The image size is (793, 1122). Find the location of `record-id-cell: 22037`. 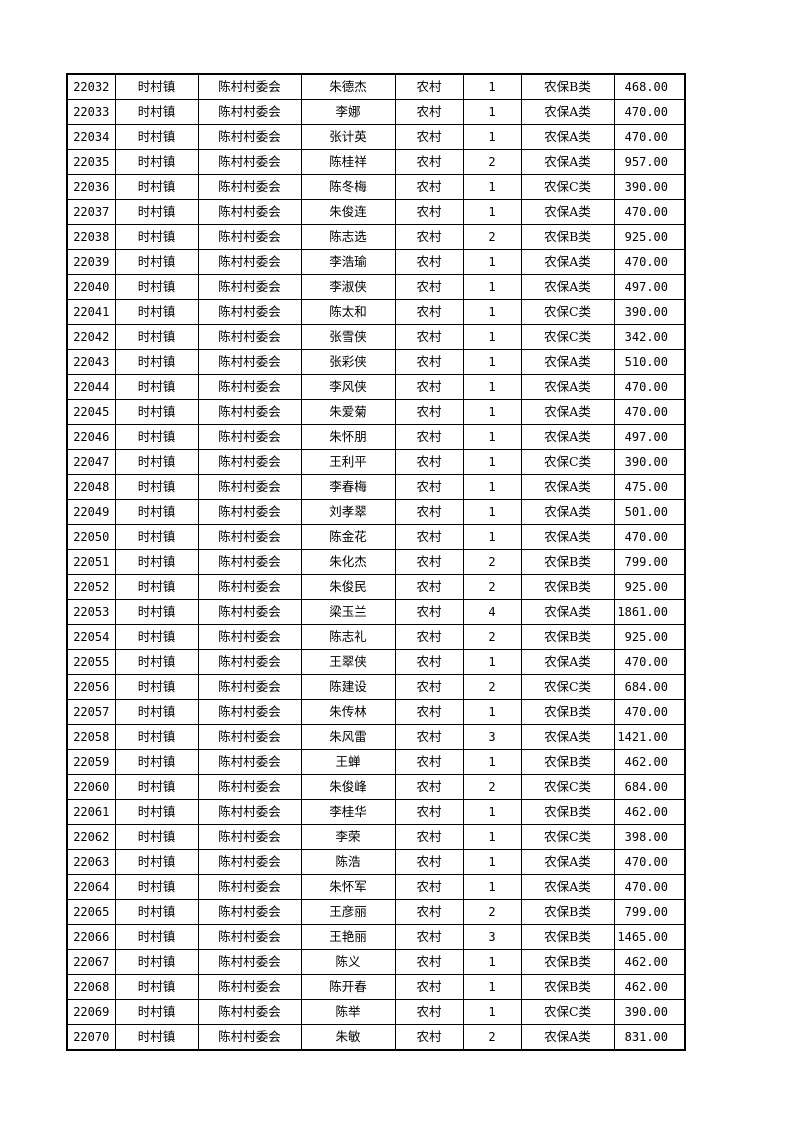

record-id-cell: 22037 is located at coordinates (91, 212).